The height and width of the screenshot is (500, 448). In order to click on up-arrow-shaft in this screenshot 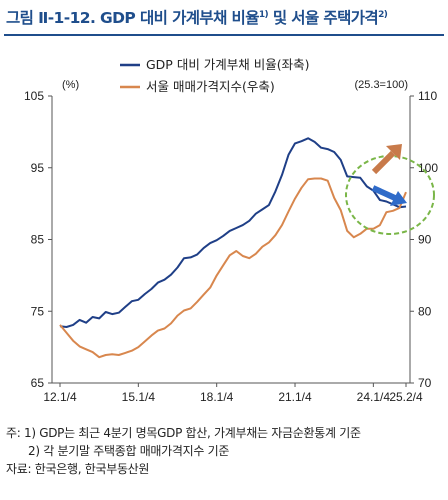, I will do `click(383, 162)`.